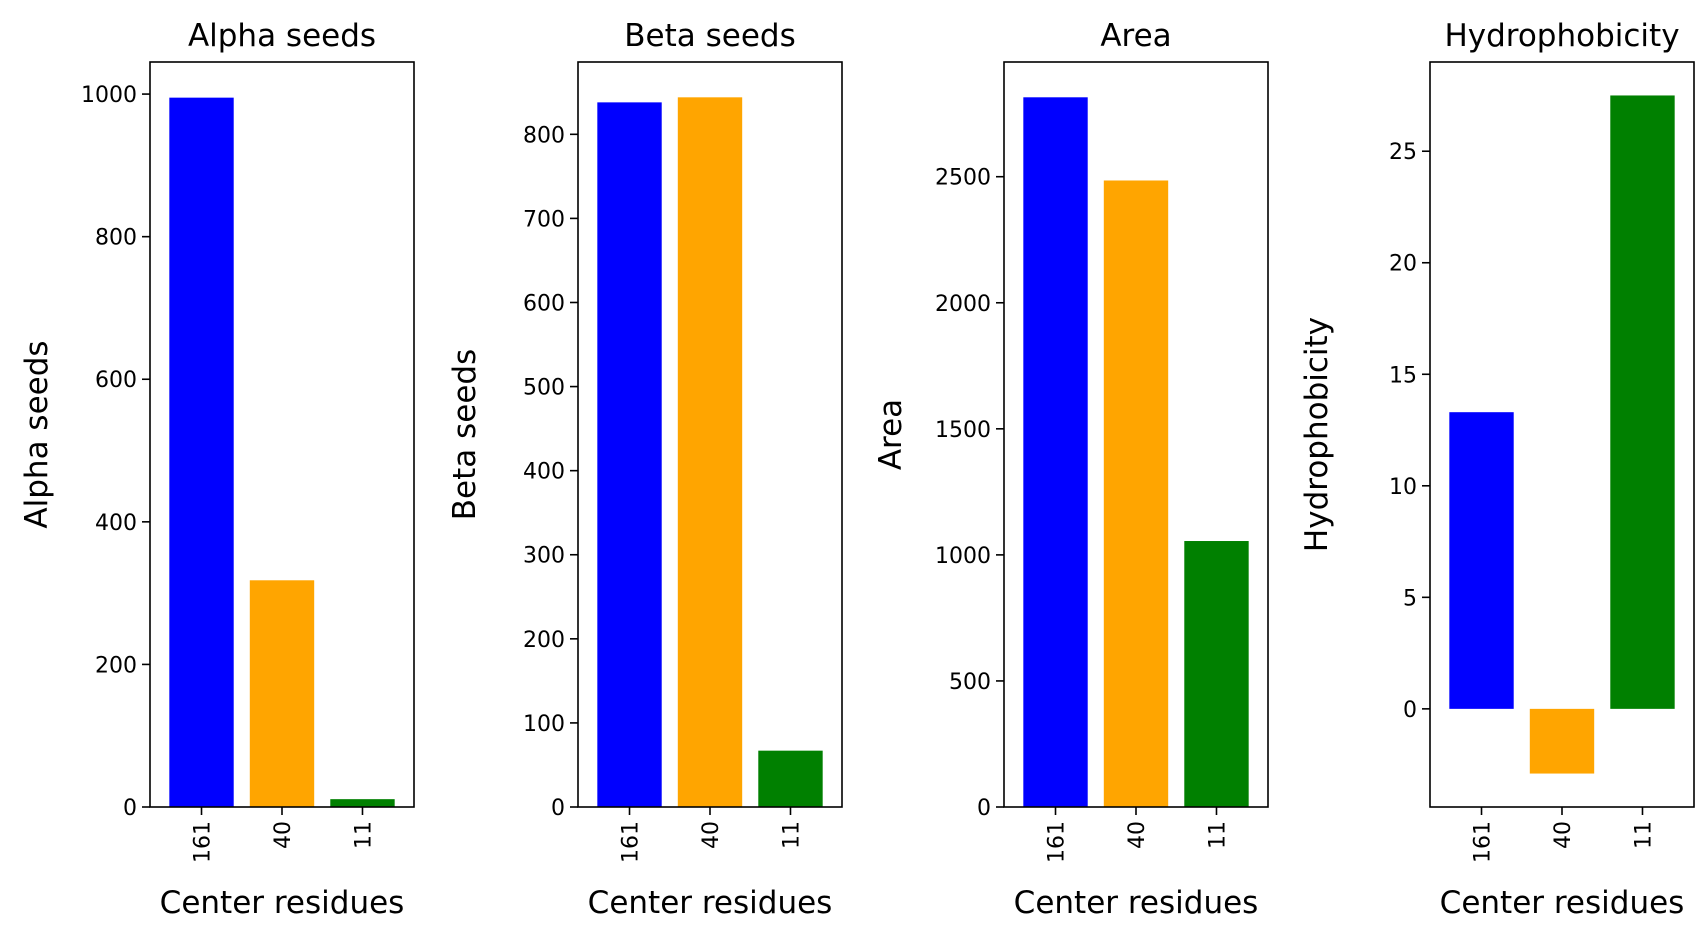 Image resolution: width=1706 pixels, height=937 pixels. I want to click on y-axis-label: Beta seeds, so click(465, 434).